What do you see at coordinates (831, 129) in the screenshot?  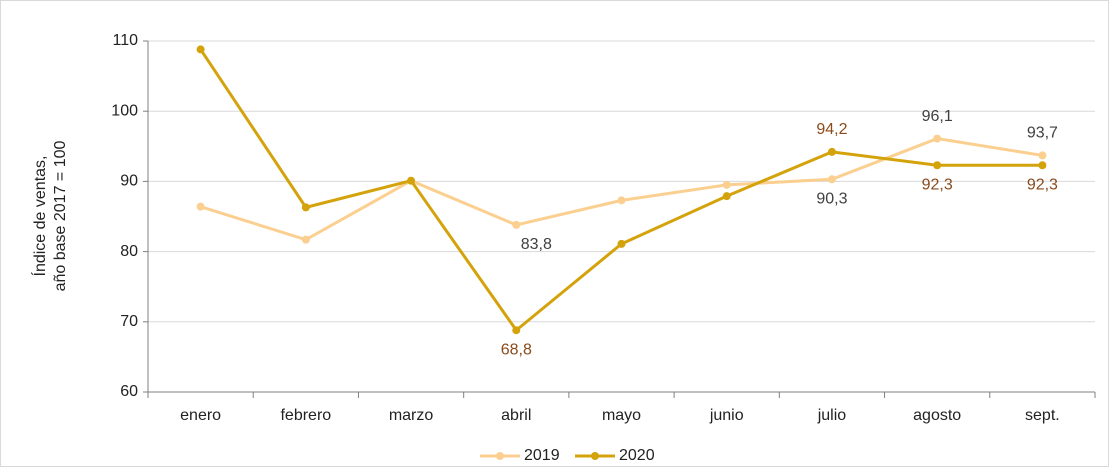 I see `data-label: 94,2` at bounding box center [831, 129].